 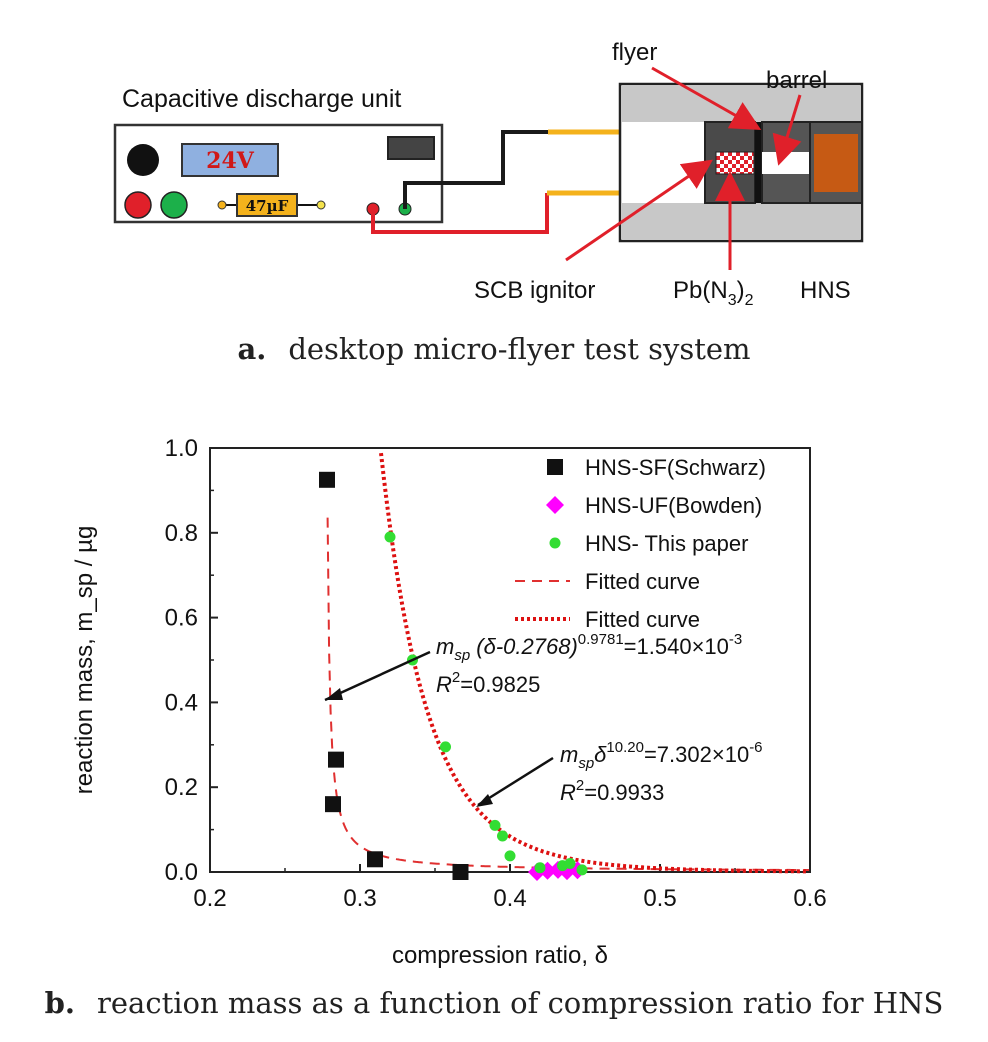 What do you see at coordinates (181, 702) in the screenshot?
I see `y-tick-label: 0.4` at bounding box center [181, 702].